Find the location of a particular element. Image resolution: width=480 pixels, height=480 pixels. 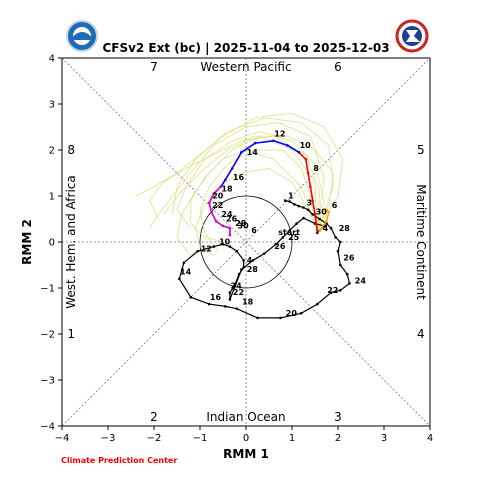

observed-day-label: 1 is located at coordinates (291, 196).